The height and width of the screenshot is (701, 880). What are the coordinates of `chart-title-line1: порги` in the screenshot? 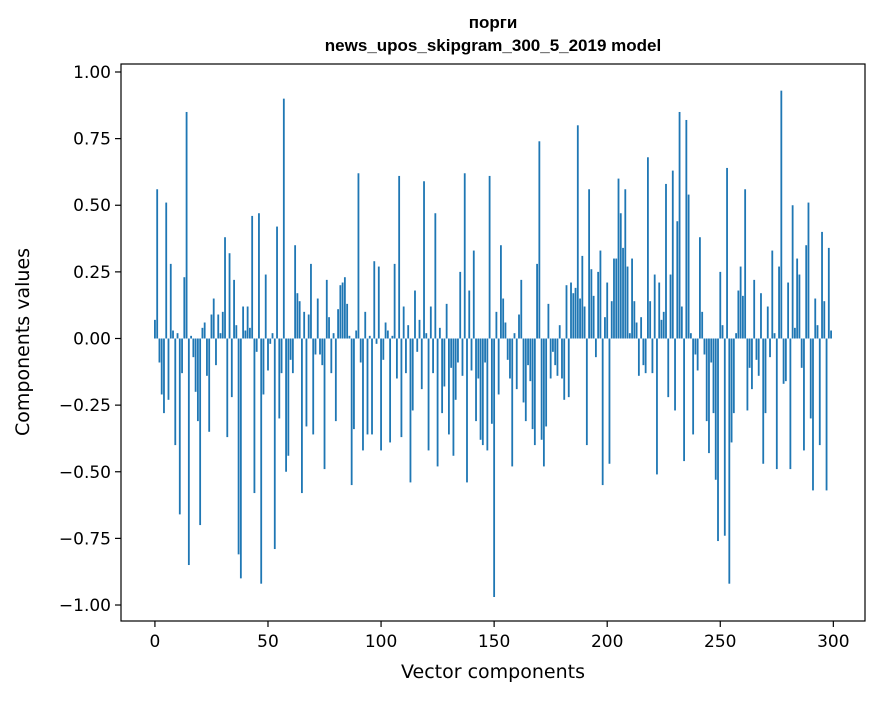 It's located at (493, 22).